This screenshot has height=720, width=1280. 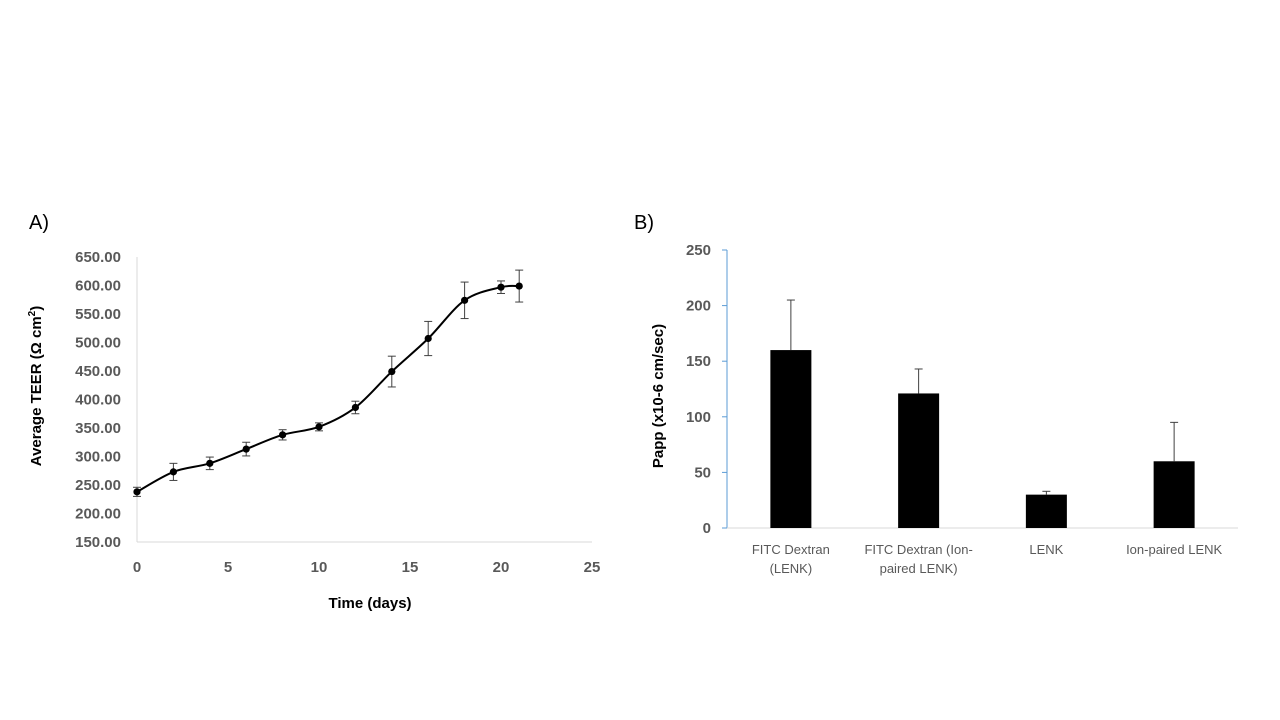 What do you see at coordinates (644, 223) in the screenshot?
I see `panel-label-b: B)` at bounding box center [644, 223].